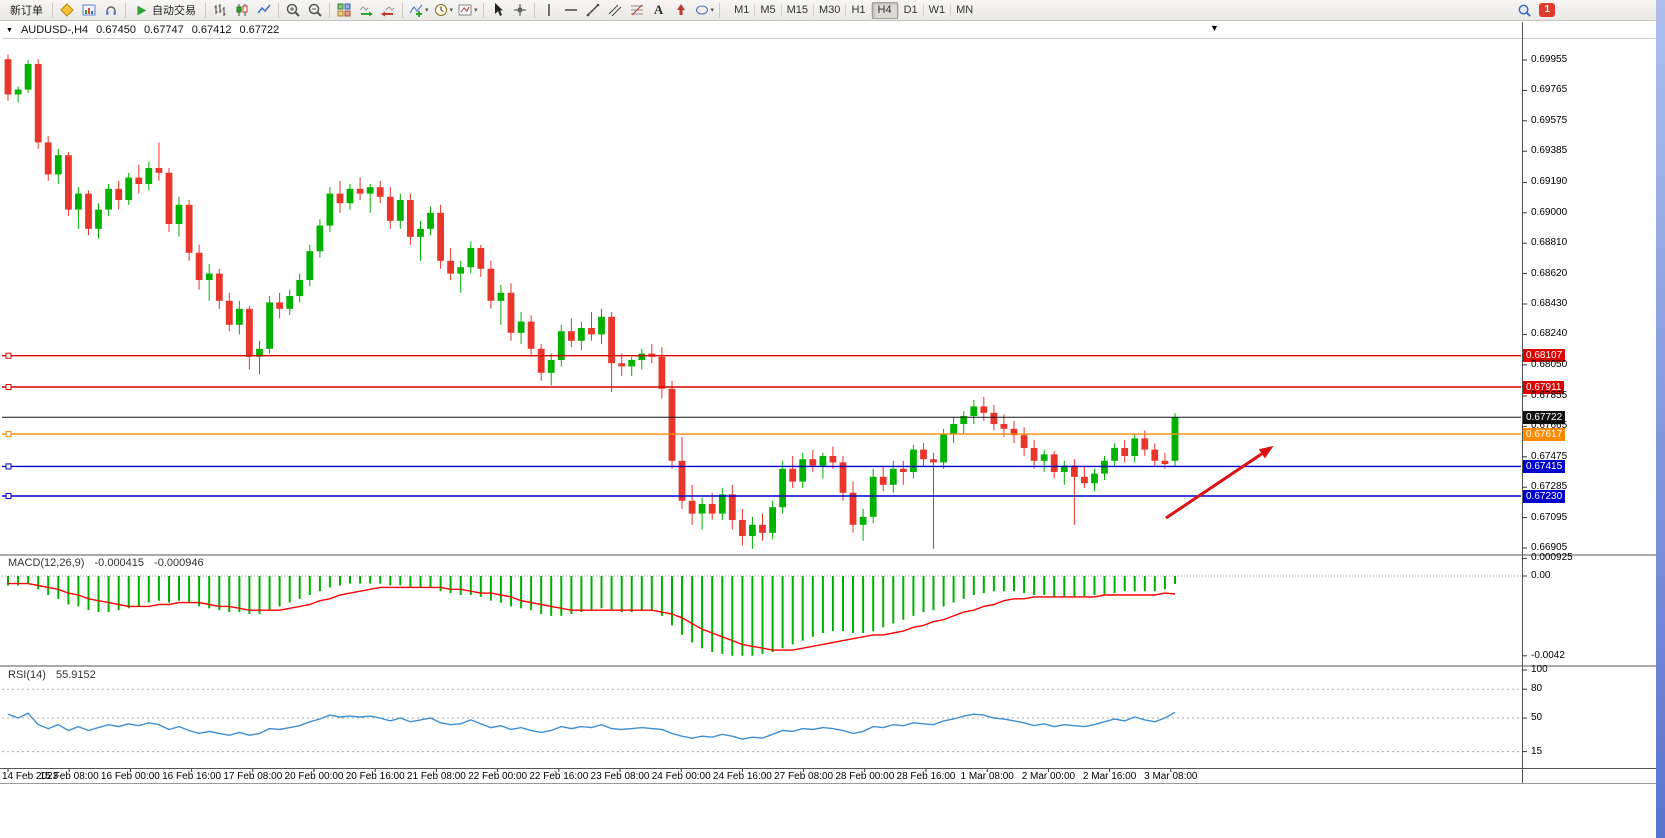 Image resolution: width=1665 pixels, height=838 pixels. I want to click on new-order-button: 新订单, so click(26, 10).